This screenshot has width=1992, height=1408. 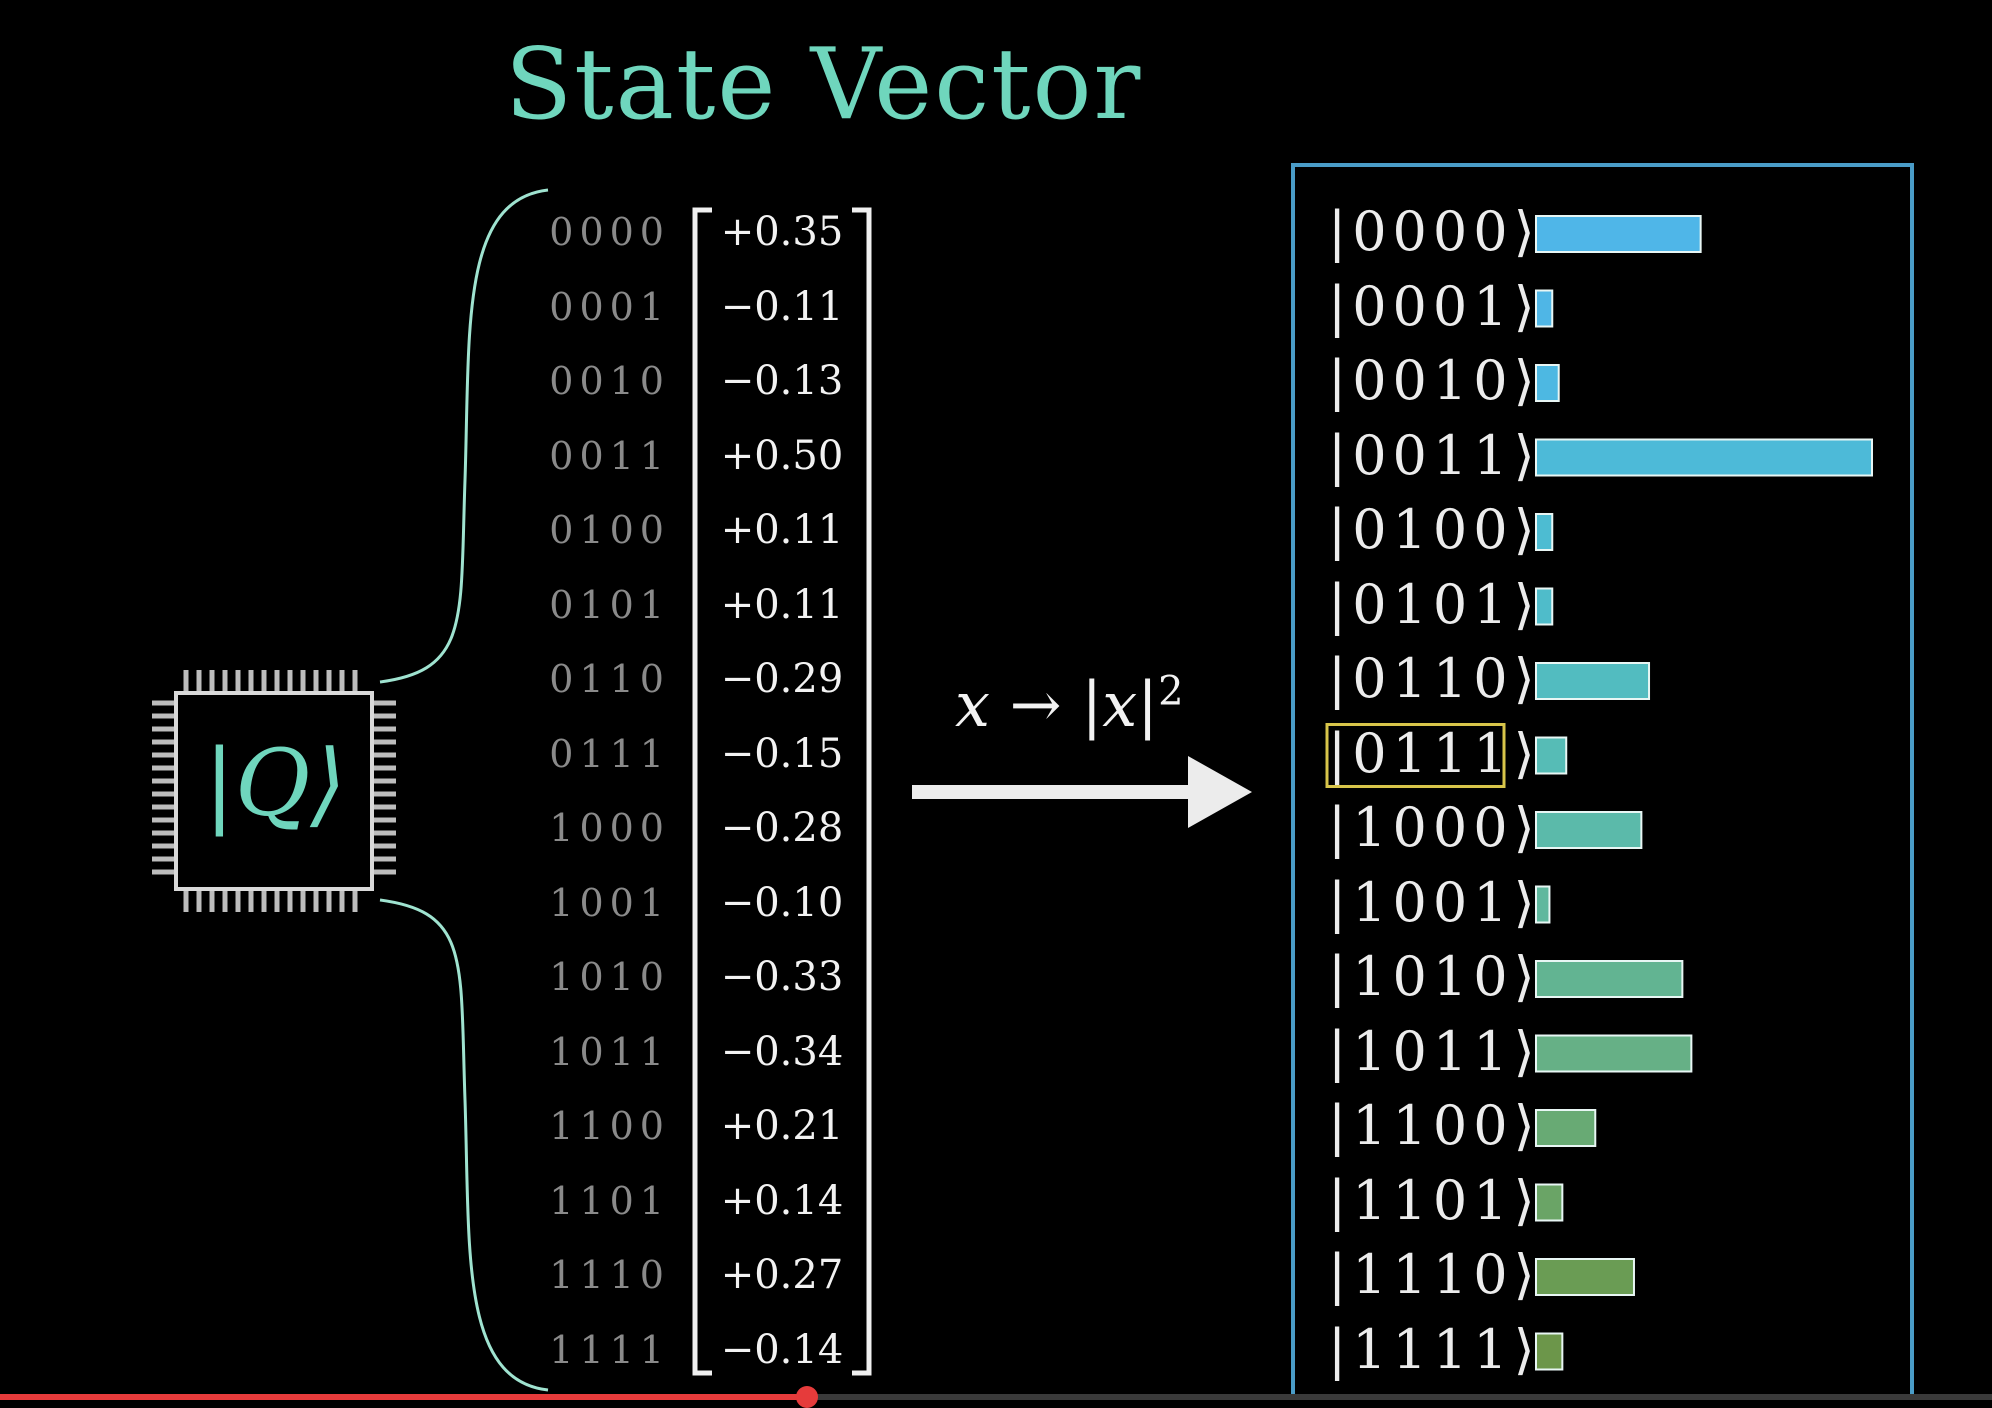 I want to click on amplitude-value: +0.14, so click(x=782, y=1200).